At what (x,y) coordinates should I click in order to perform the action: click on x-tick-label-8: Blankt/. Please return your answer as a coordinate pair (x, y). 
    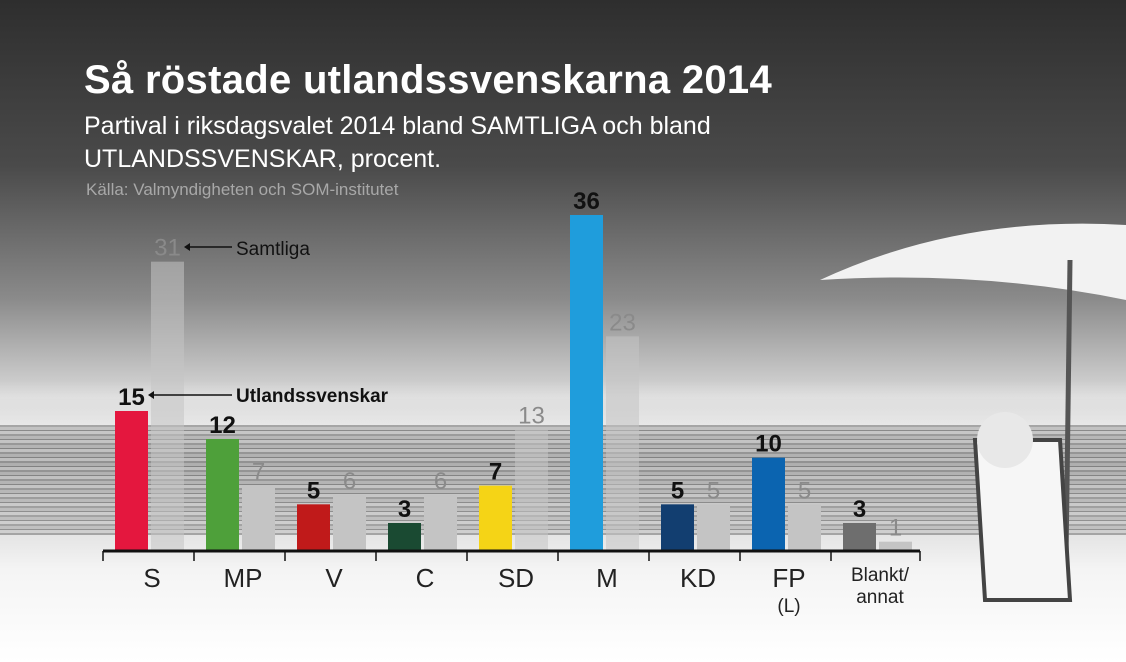
    Looking at the image, I should click on (880, 575).